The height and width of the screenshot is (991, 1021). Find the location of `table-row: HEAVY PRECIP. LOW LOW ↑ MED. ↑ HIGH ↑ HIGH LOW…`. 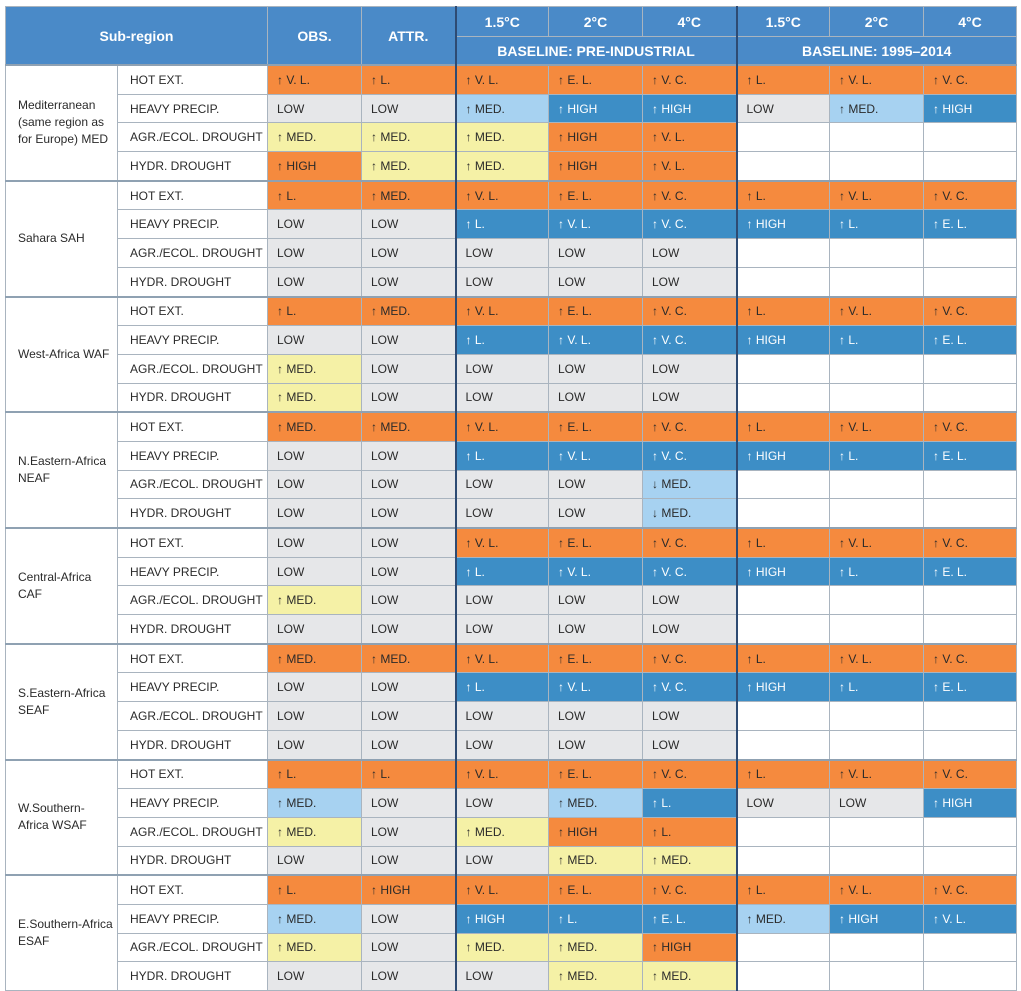

table-row: HEAVY PRECIP. LOW LOW ↑ MED. ↑ HIGH ↑ HIGH LOW… is located at coordinates (511, 108).